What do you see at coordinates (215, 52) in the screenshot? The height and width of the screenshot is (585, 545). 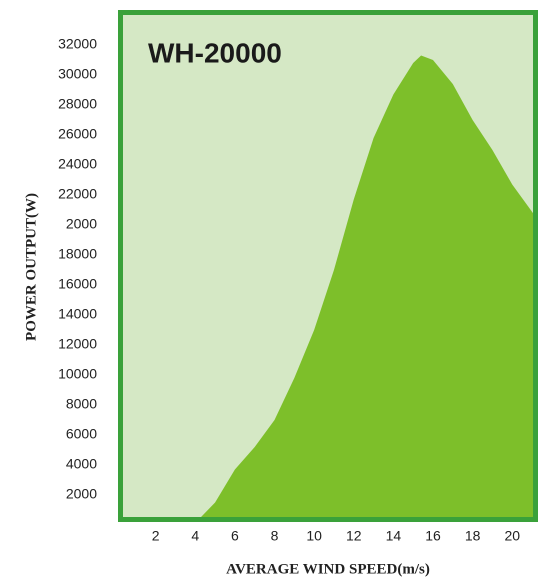 I see `chart-title: WH-20000` at bounding box center [215, 52].